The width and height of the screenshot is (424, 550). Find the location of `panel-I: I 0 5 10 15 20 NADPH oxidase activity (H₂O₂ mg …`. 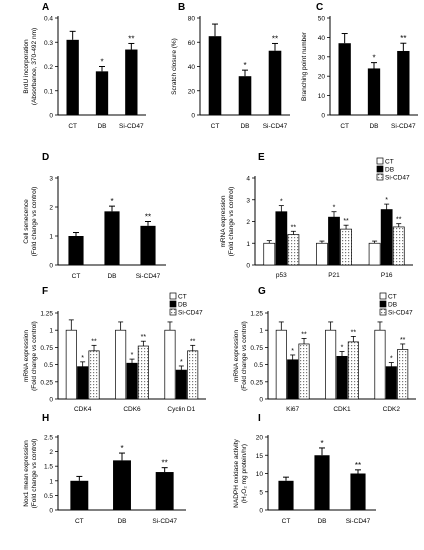

panel-I: I 0 5 10 15 20 NADPH oxidase activity (H₂O₂ mg … is located at coordinates (304, 469).